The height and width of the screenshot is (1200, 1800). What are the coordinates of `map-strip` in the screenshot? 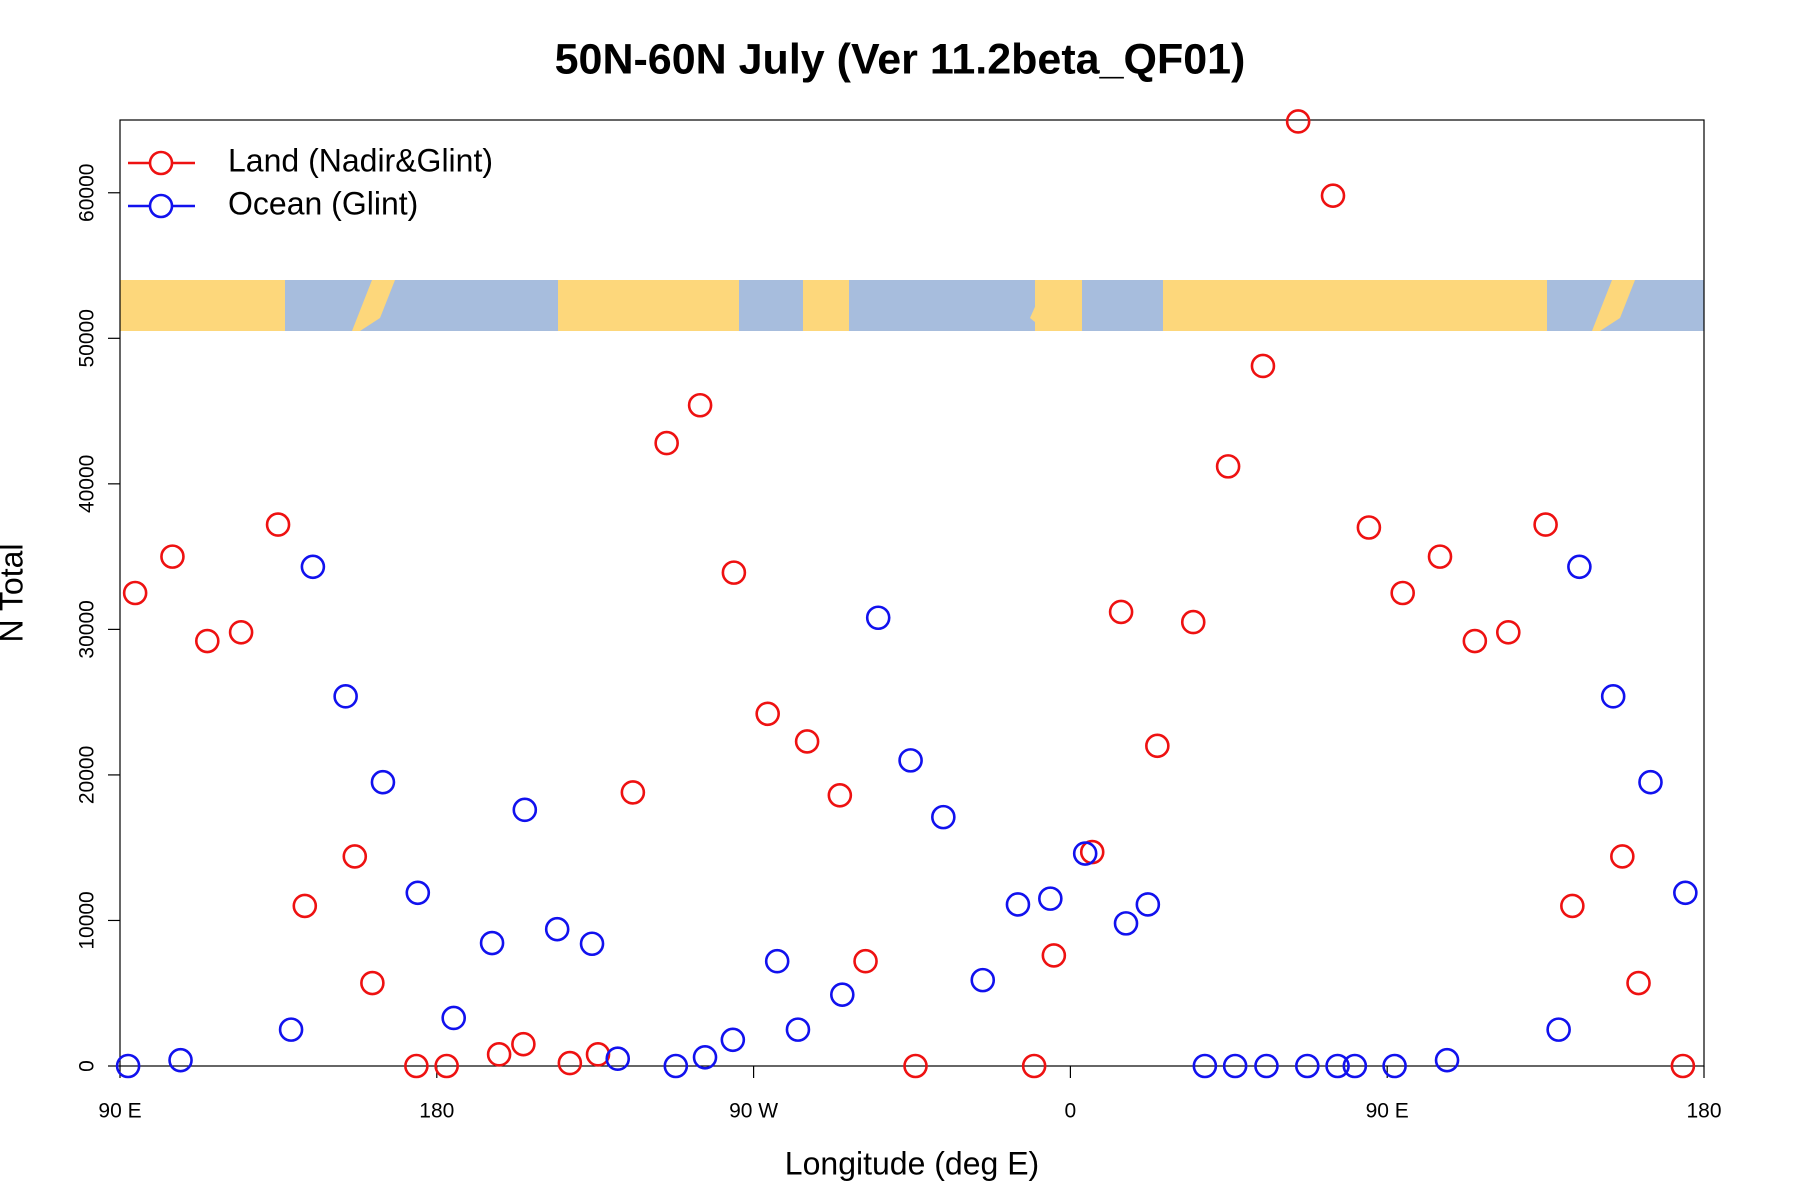 It's located at (912, 305).